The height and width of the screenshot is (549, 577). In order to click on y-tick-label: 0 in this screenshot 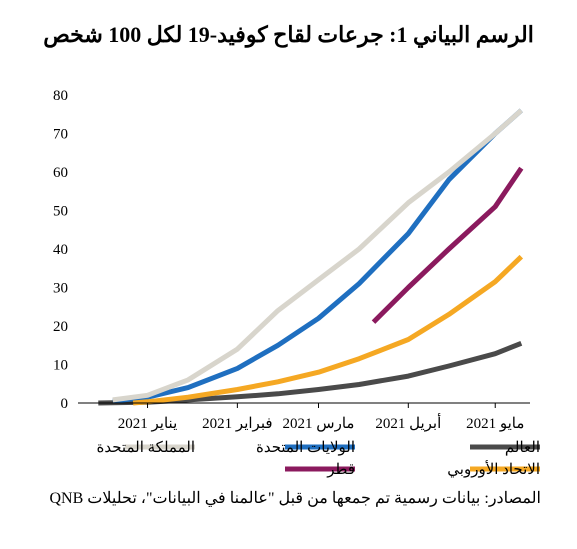, I will do `click(65, 404)`.